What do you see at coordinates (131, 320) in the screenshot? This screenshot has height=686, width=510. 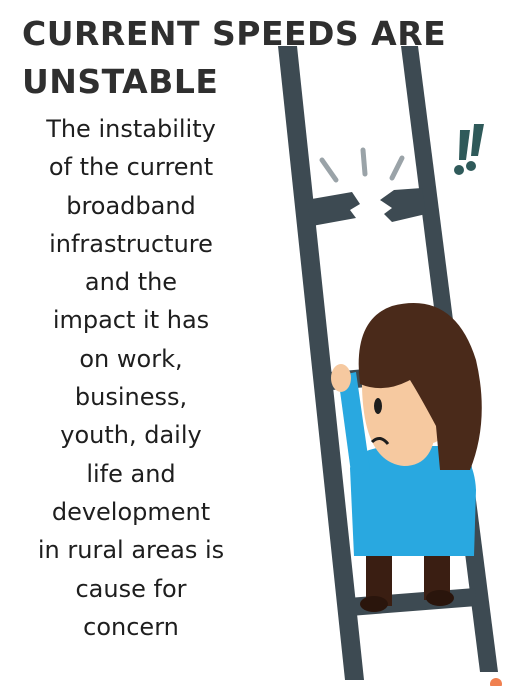 I see `body-line: impact it has` at bounding box center [131, 320].